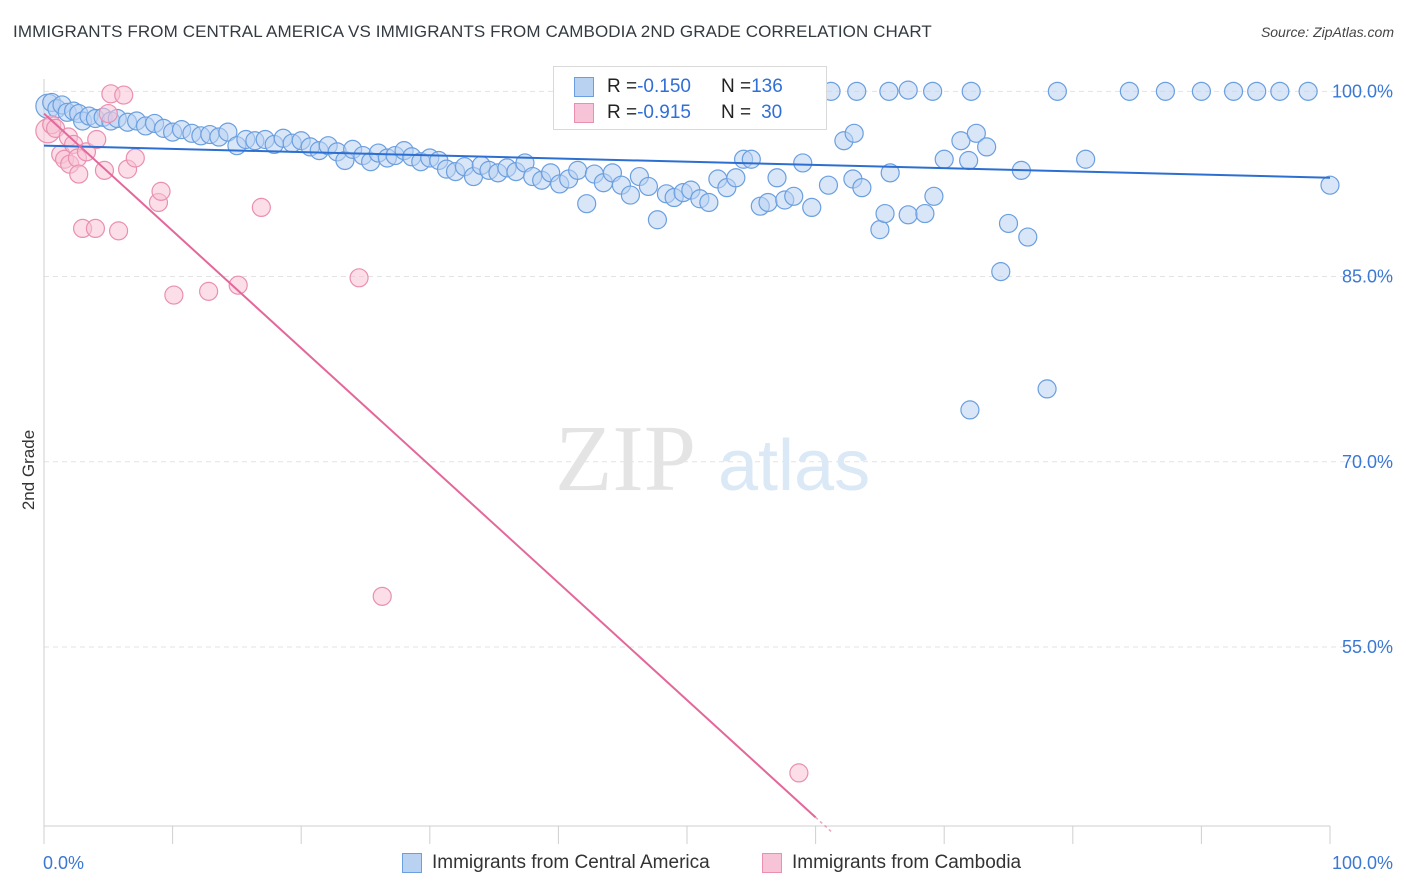  What do you see at coordinates (664, 86) in the screenshot?
I see `r-value: -0.150` at bounding box center [664, 86].